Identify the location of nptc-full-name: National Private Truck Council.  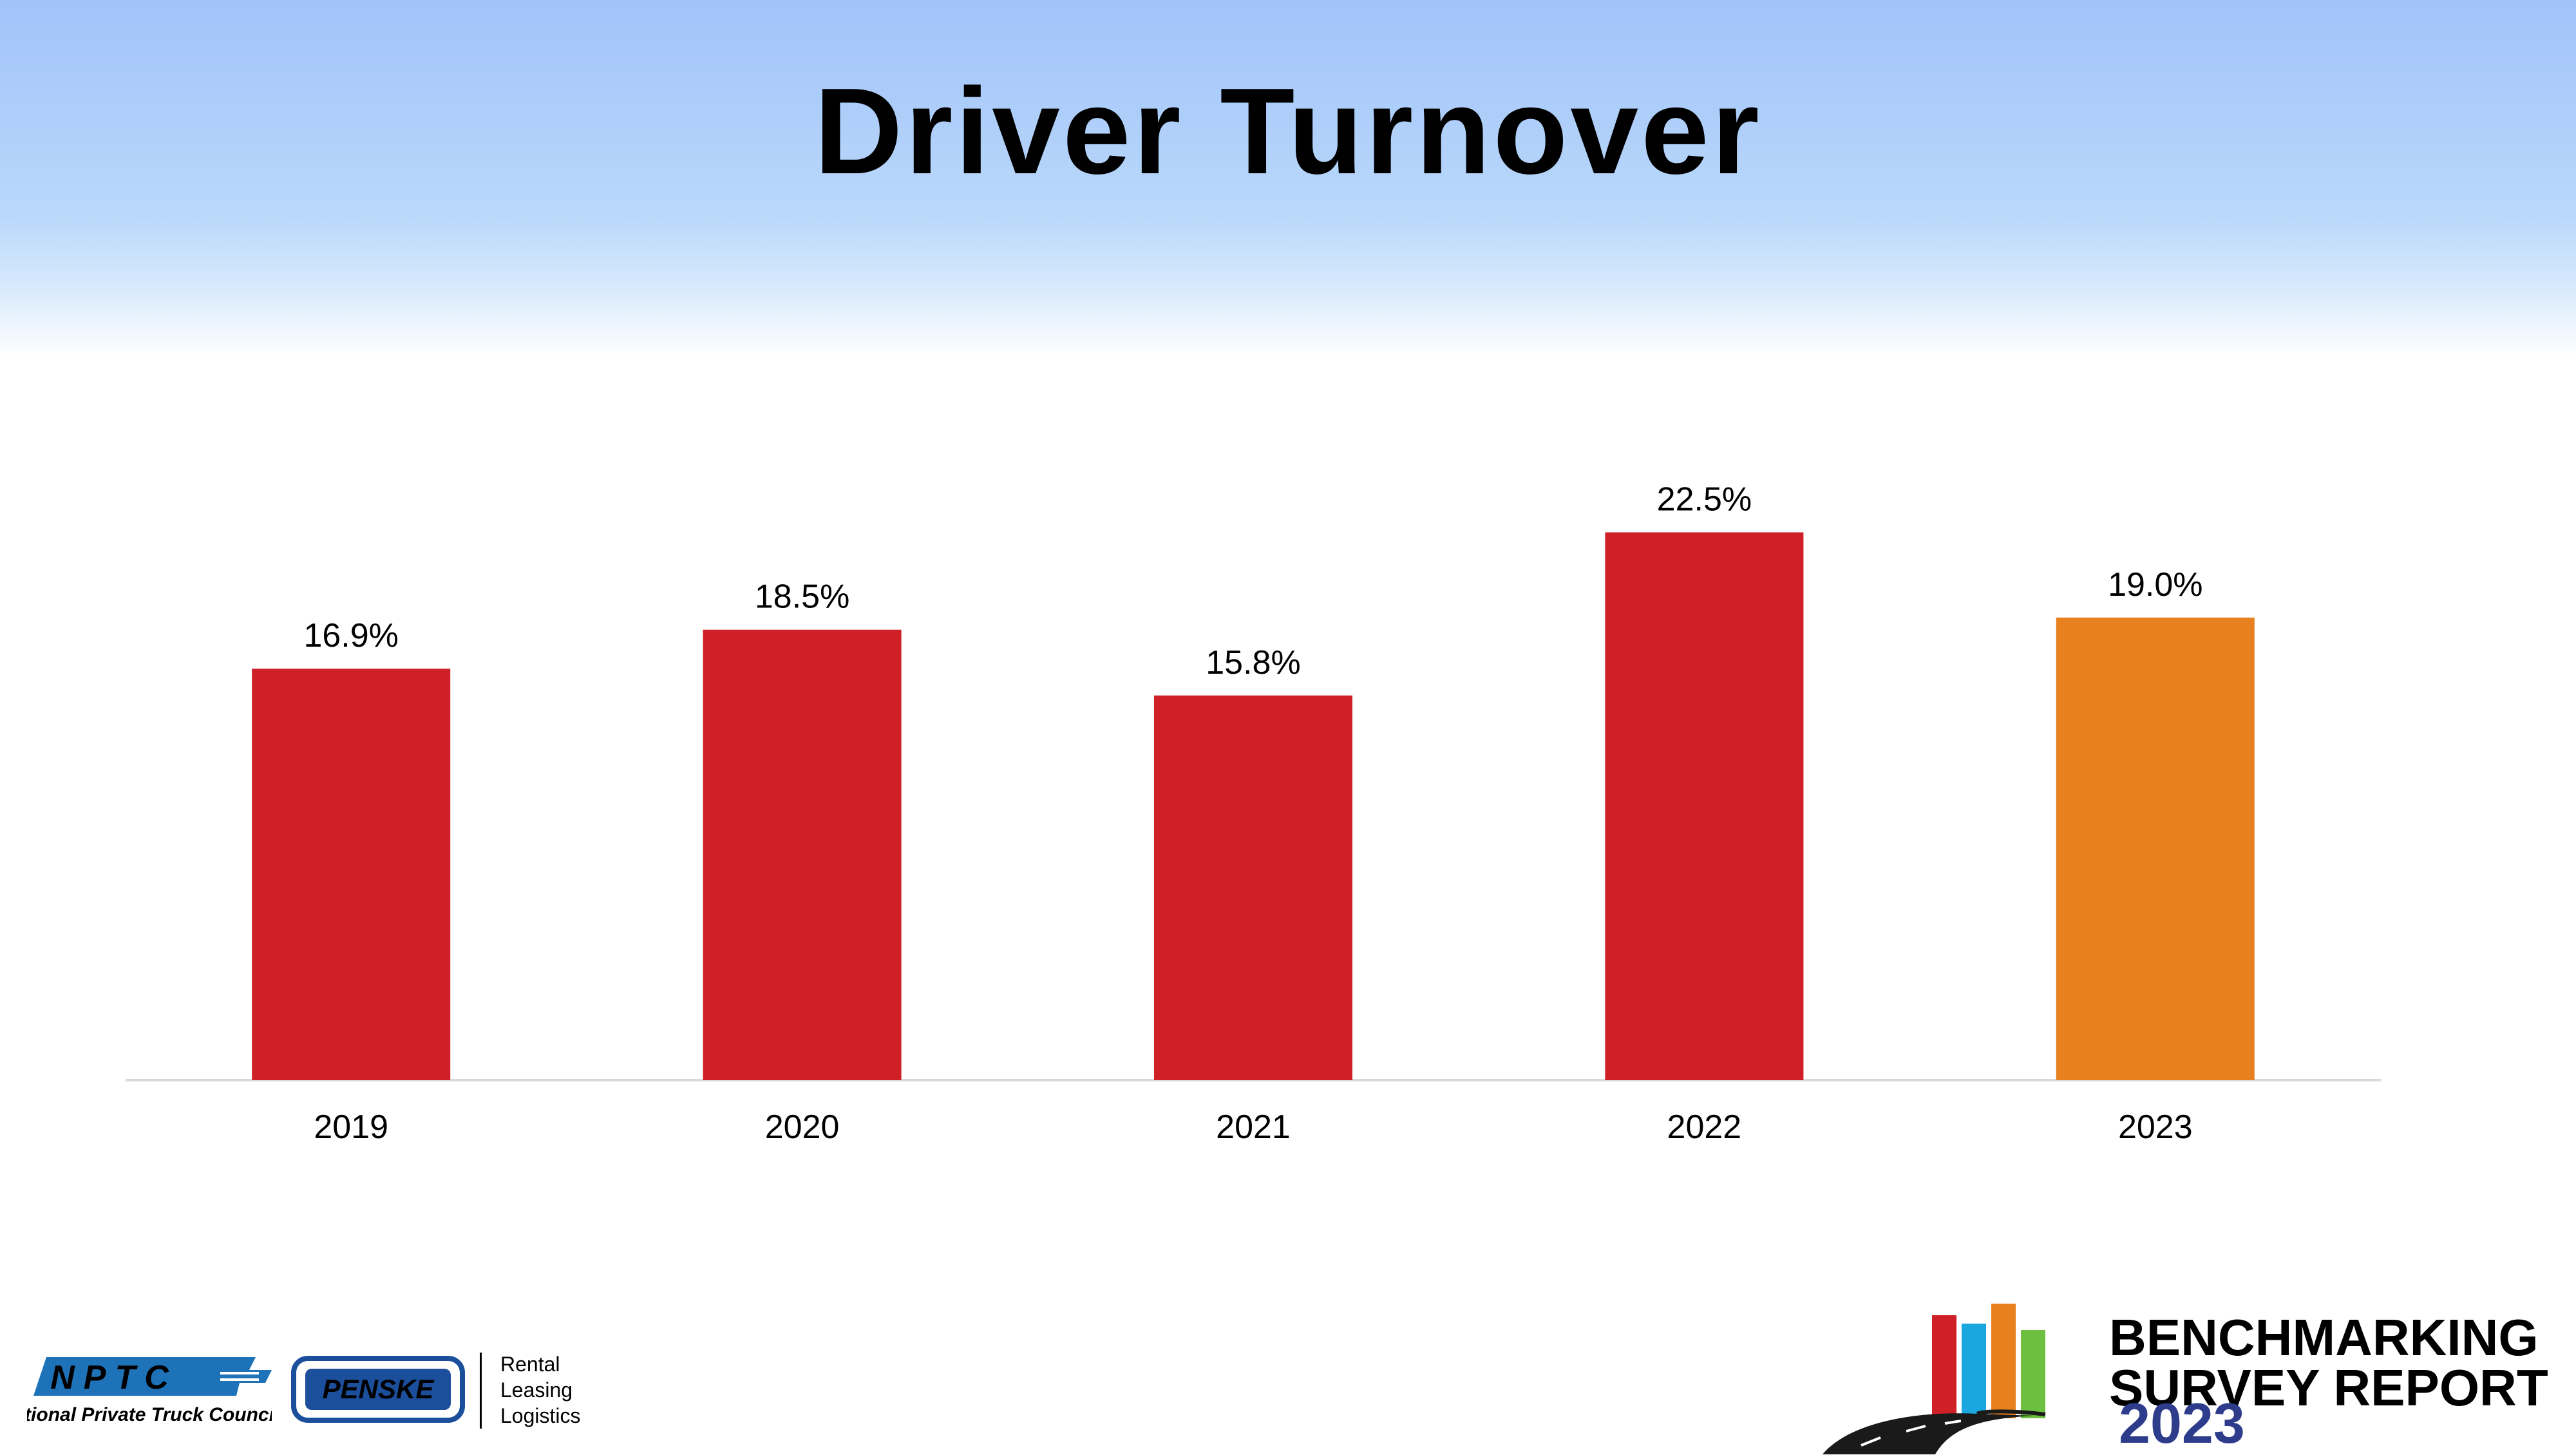
(149, 1414).